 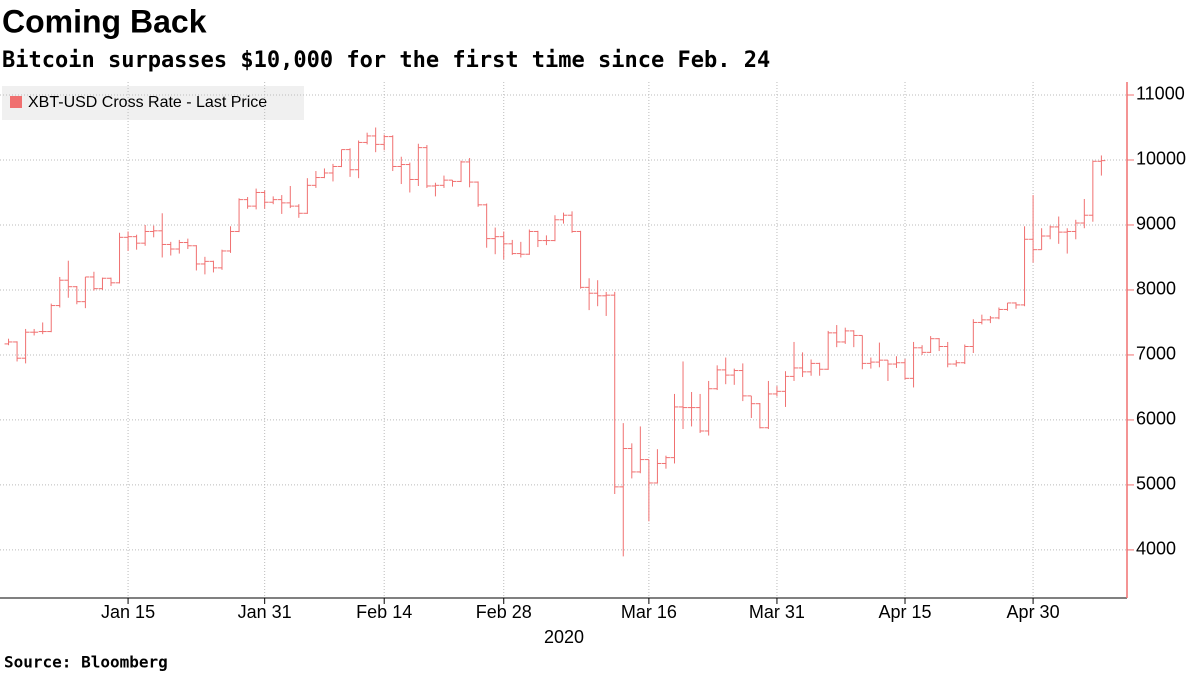 I want to click on x-tick-label: Feb 28, so click(x=504, y=612).